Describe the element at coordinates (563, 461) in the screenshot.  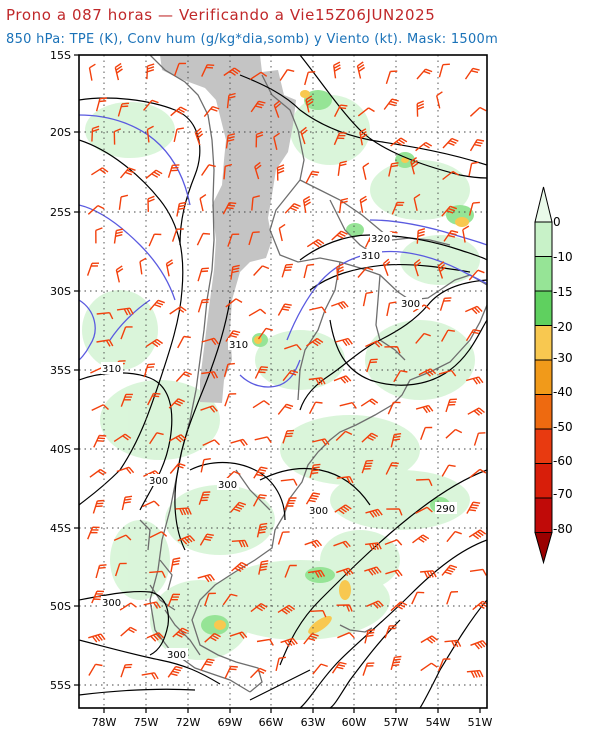
I see `colorbar-label: -60` at that location.